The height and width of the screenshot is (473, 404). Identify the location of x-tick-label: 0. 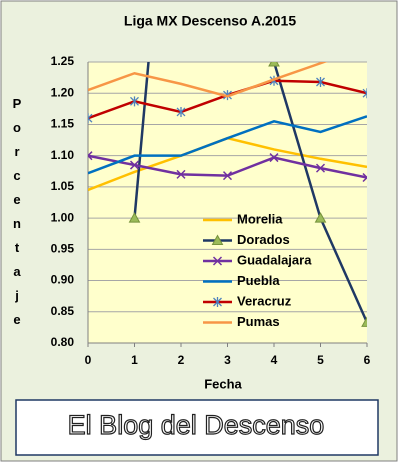
(88, 360).